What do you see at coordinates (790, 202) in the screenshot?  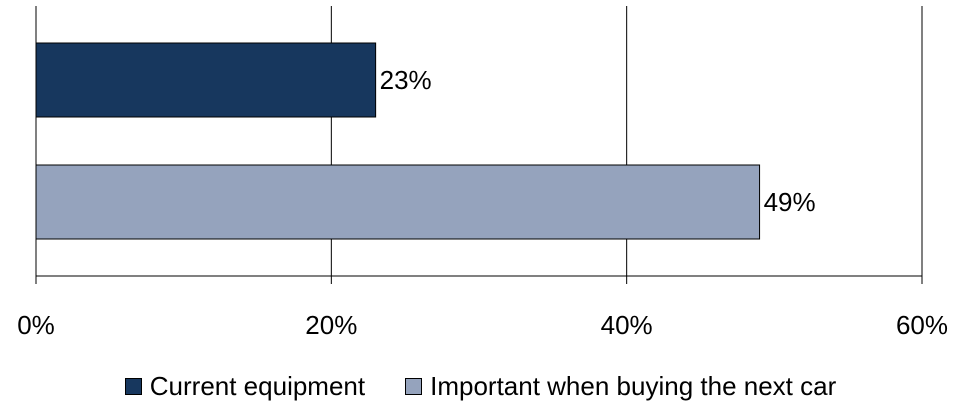 I see `data-label: 49%` at bounding box center [790, 202].